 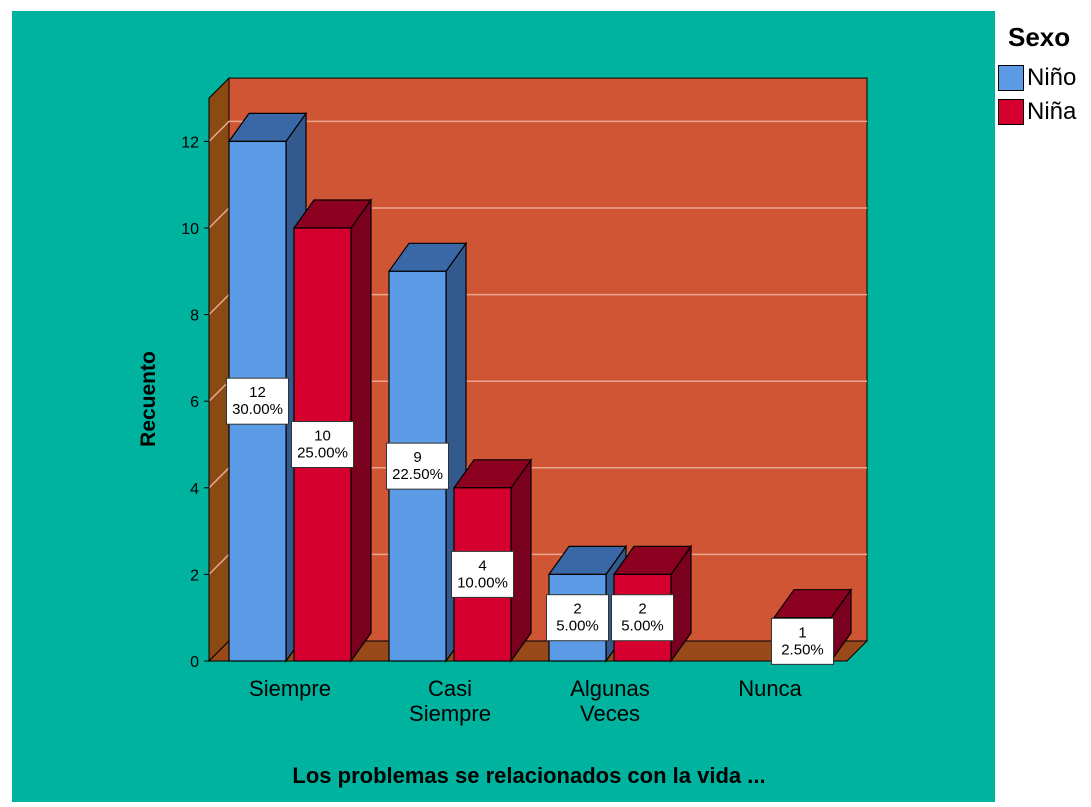 What do you see at coordinates (1052, 111) in the screenshot?
I see `legend-label-nina: Niña` at bounding box center [1052, 111].